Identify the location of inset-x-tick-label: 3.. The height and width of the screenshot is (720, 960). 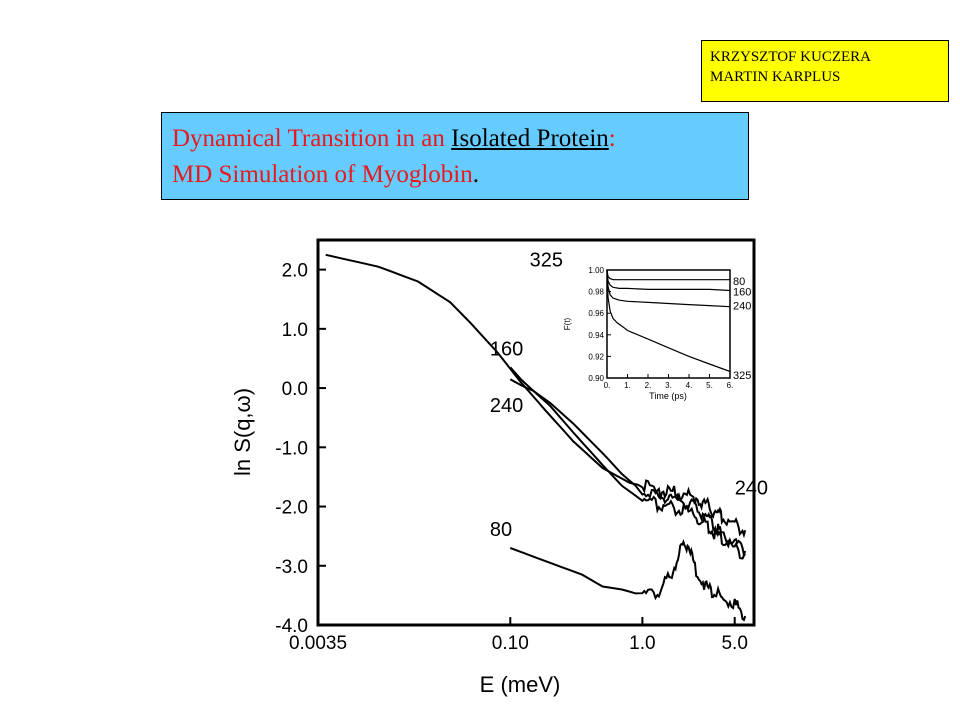
(668, 385).